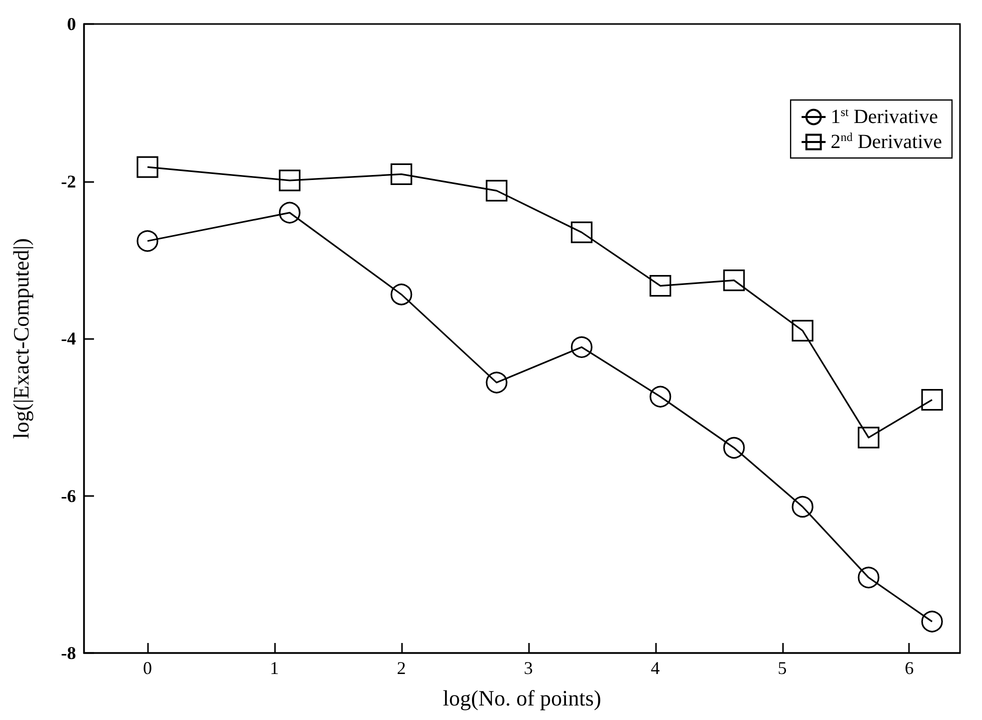  What do you see at coordinates (655, 668) in the screenshot?
I see `x-tick-label: 4` at bounding box center [655, 668].